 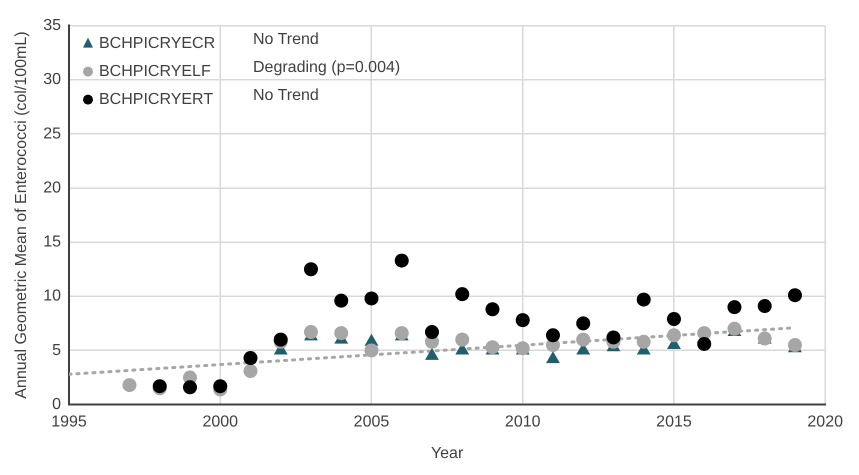 What do you see at coordinates (674, 422) in the screenshot?
I see `x-tick-label: 2015` at bounding box center [674, 422].